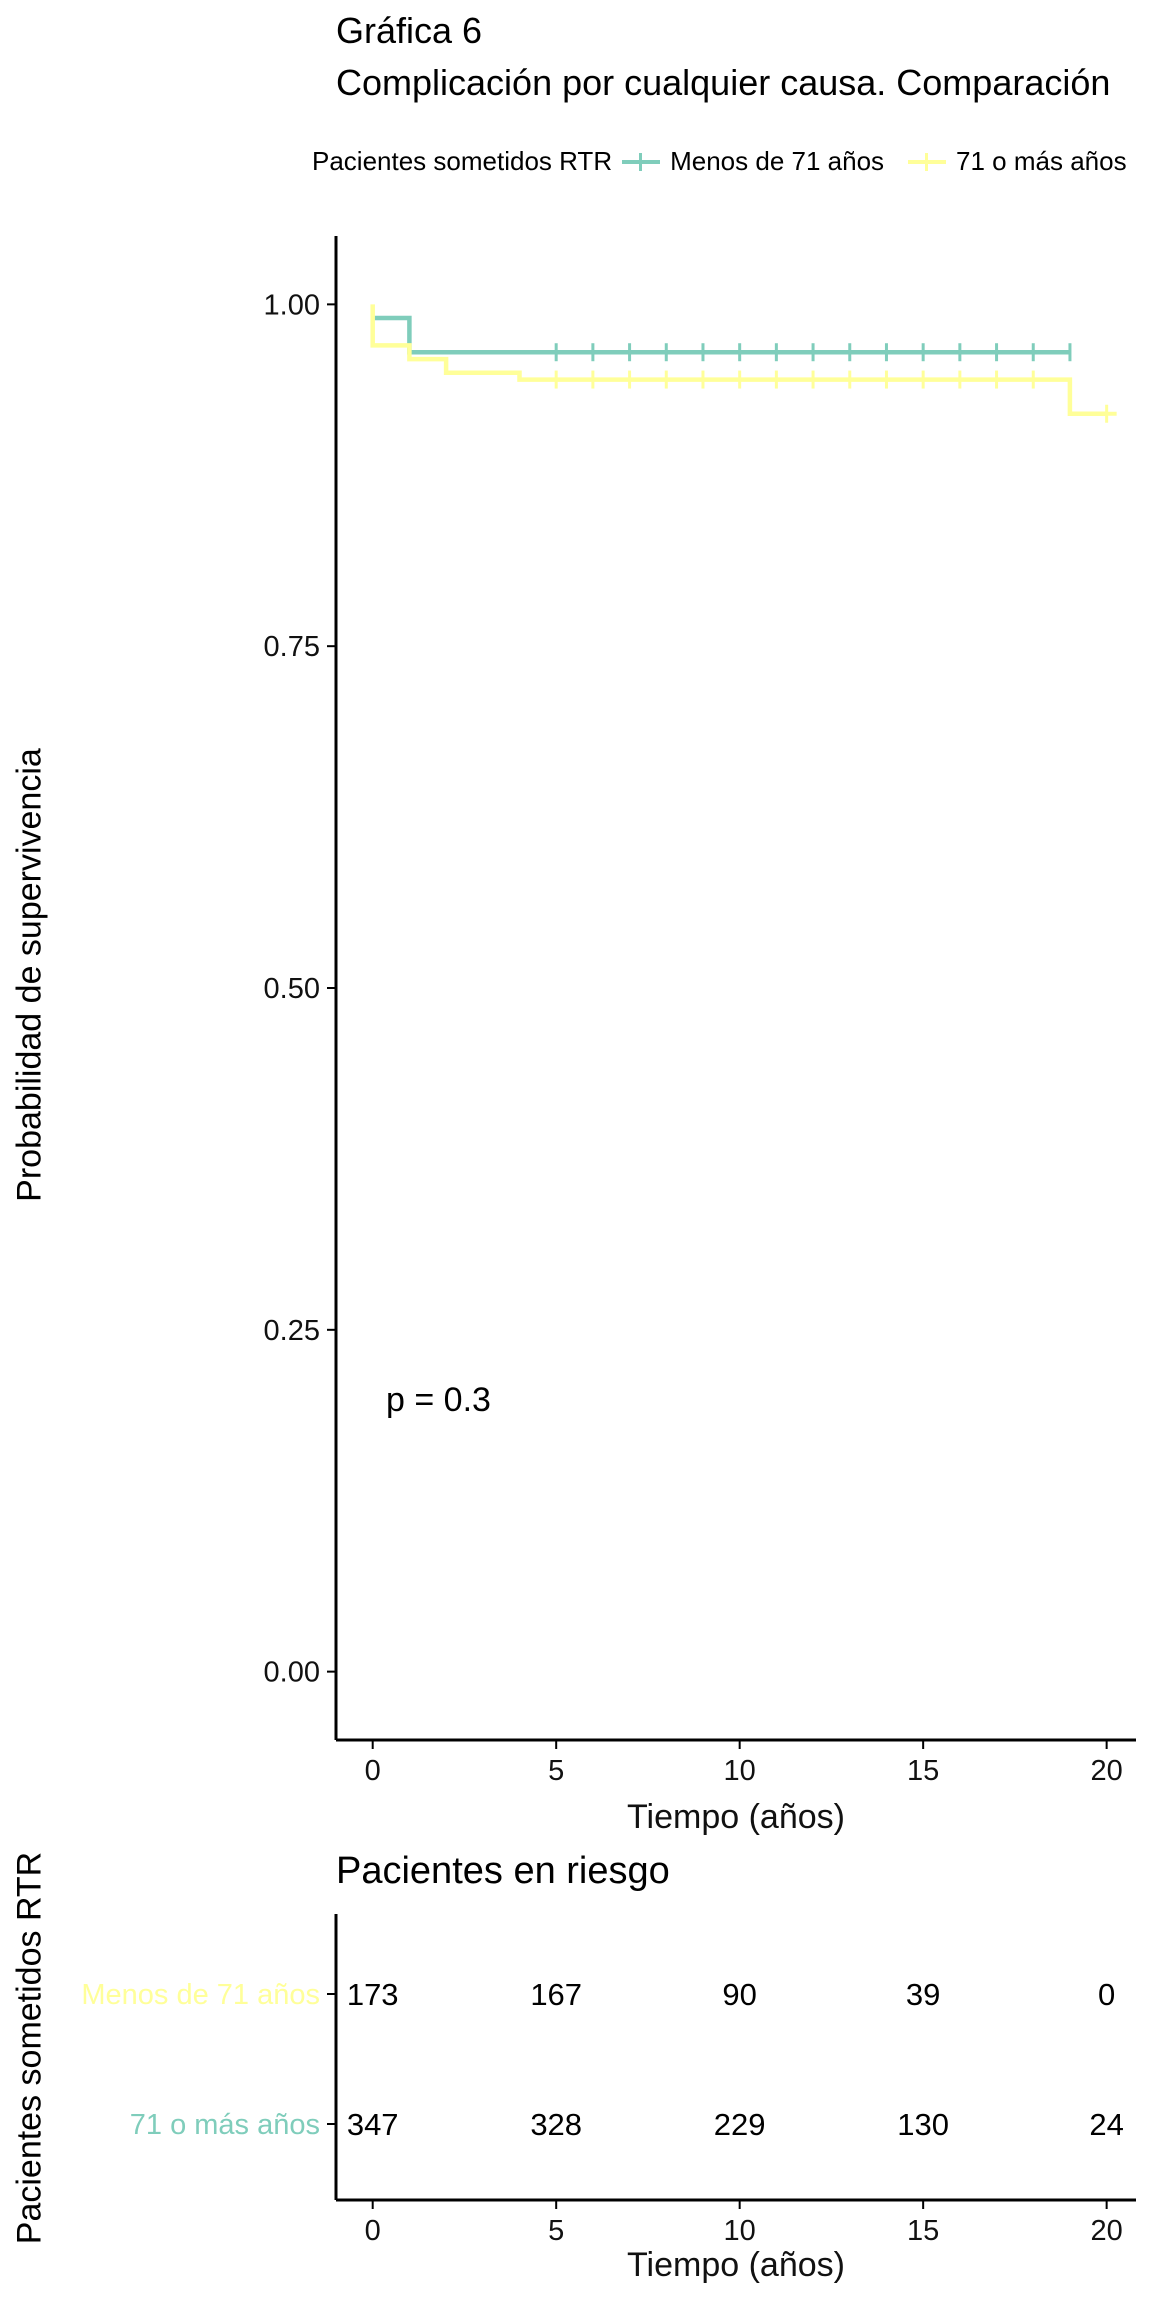 This screenshot has height=2304, width=1152. I want to click on risk-x-tick-label: 0, so click(373, 2231).